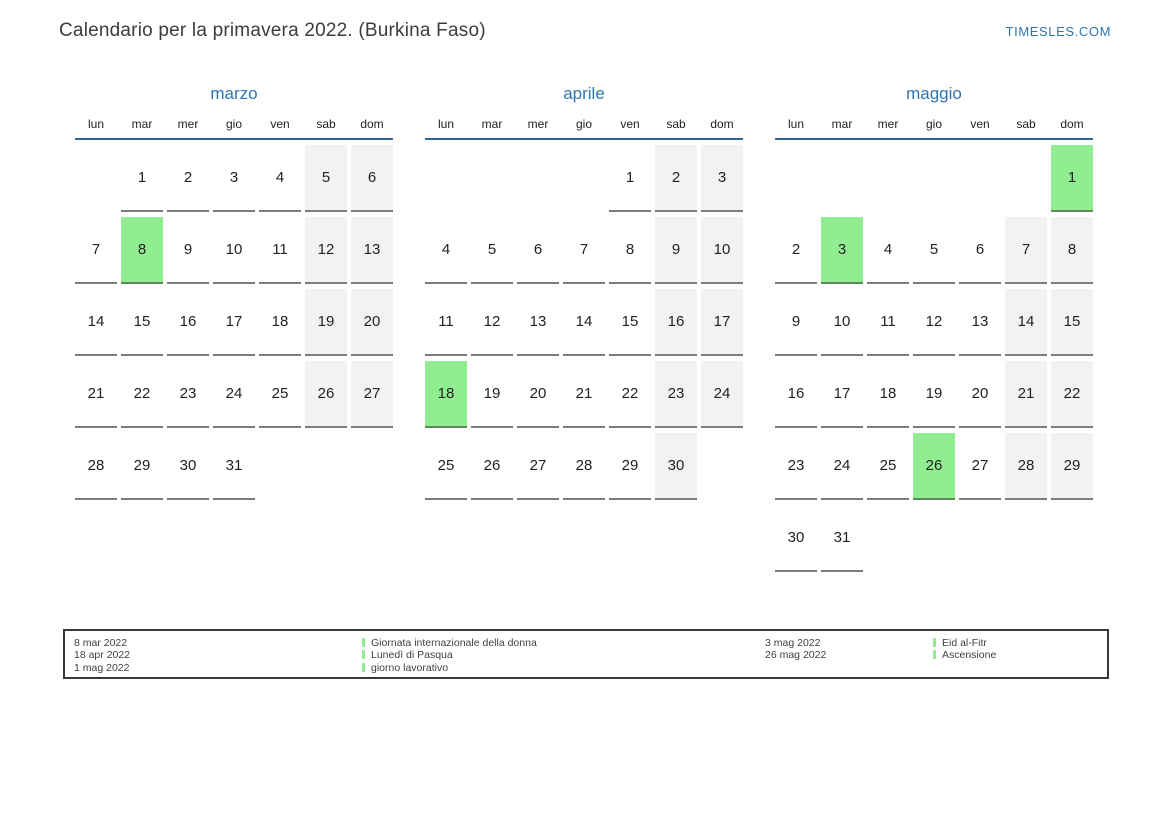  I want to click on week-row: 11 12 13 14 15 16 17, so click(584, 322).